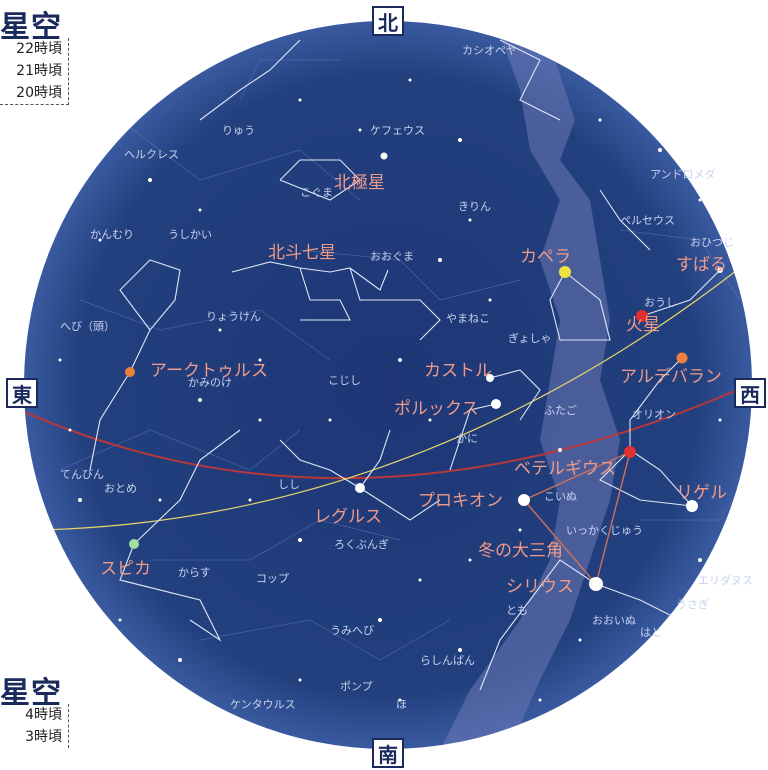  What do you see at coordinates (474, 206) in the screenshot?
I see `label-camelopardalis: きりん` at bounding box center [474, 206].